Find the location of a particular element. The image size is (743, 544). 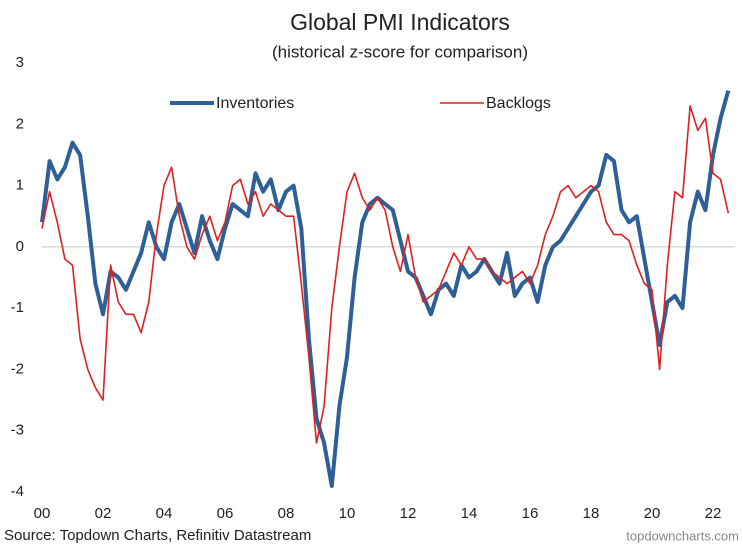

watermark: topdowncharts.com is located at coordinates (682, 535).